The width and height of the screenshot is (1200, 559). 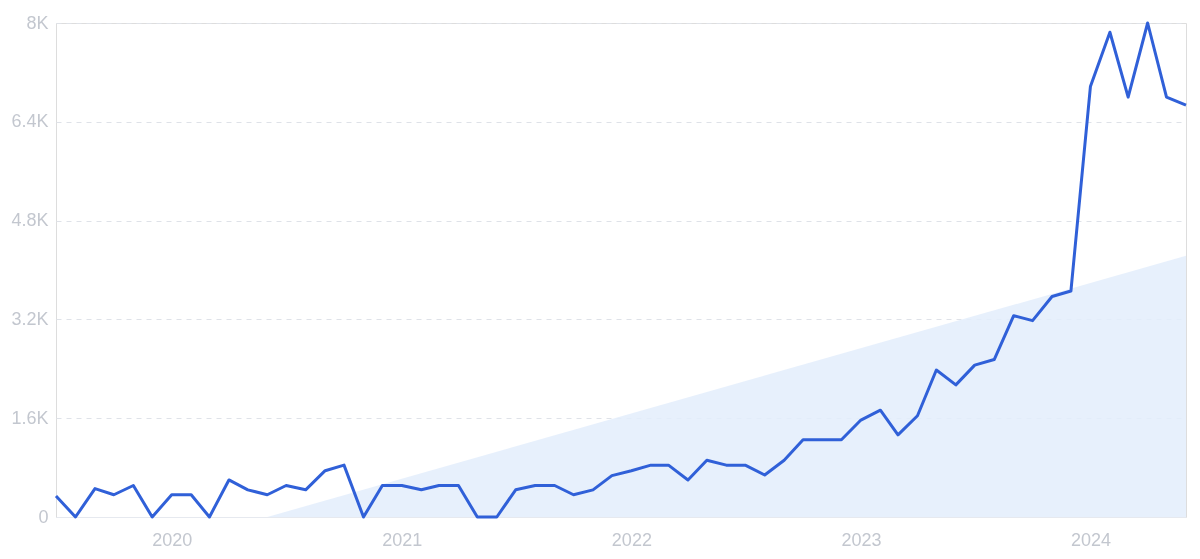 I want to click on y-tick-label: 6.4K, so click(x=30, y=121).